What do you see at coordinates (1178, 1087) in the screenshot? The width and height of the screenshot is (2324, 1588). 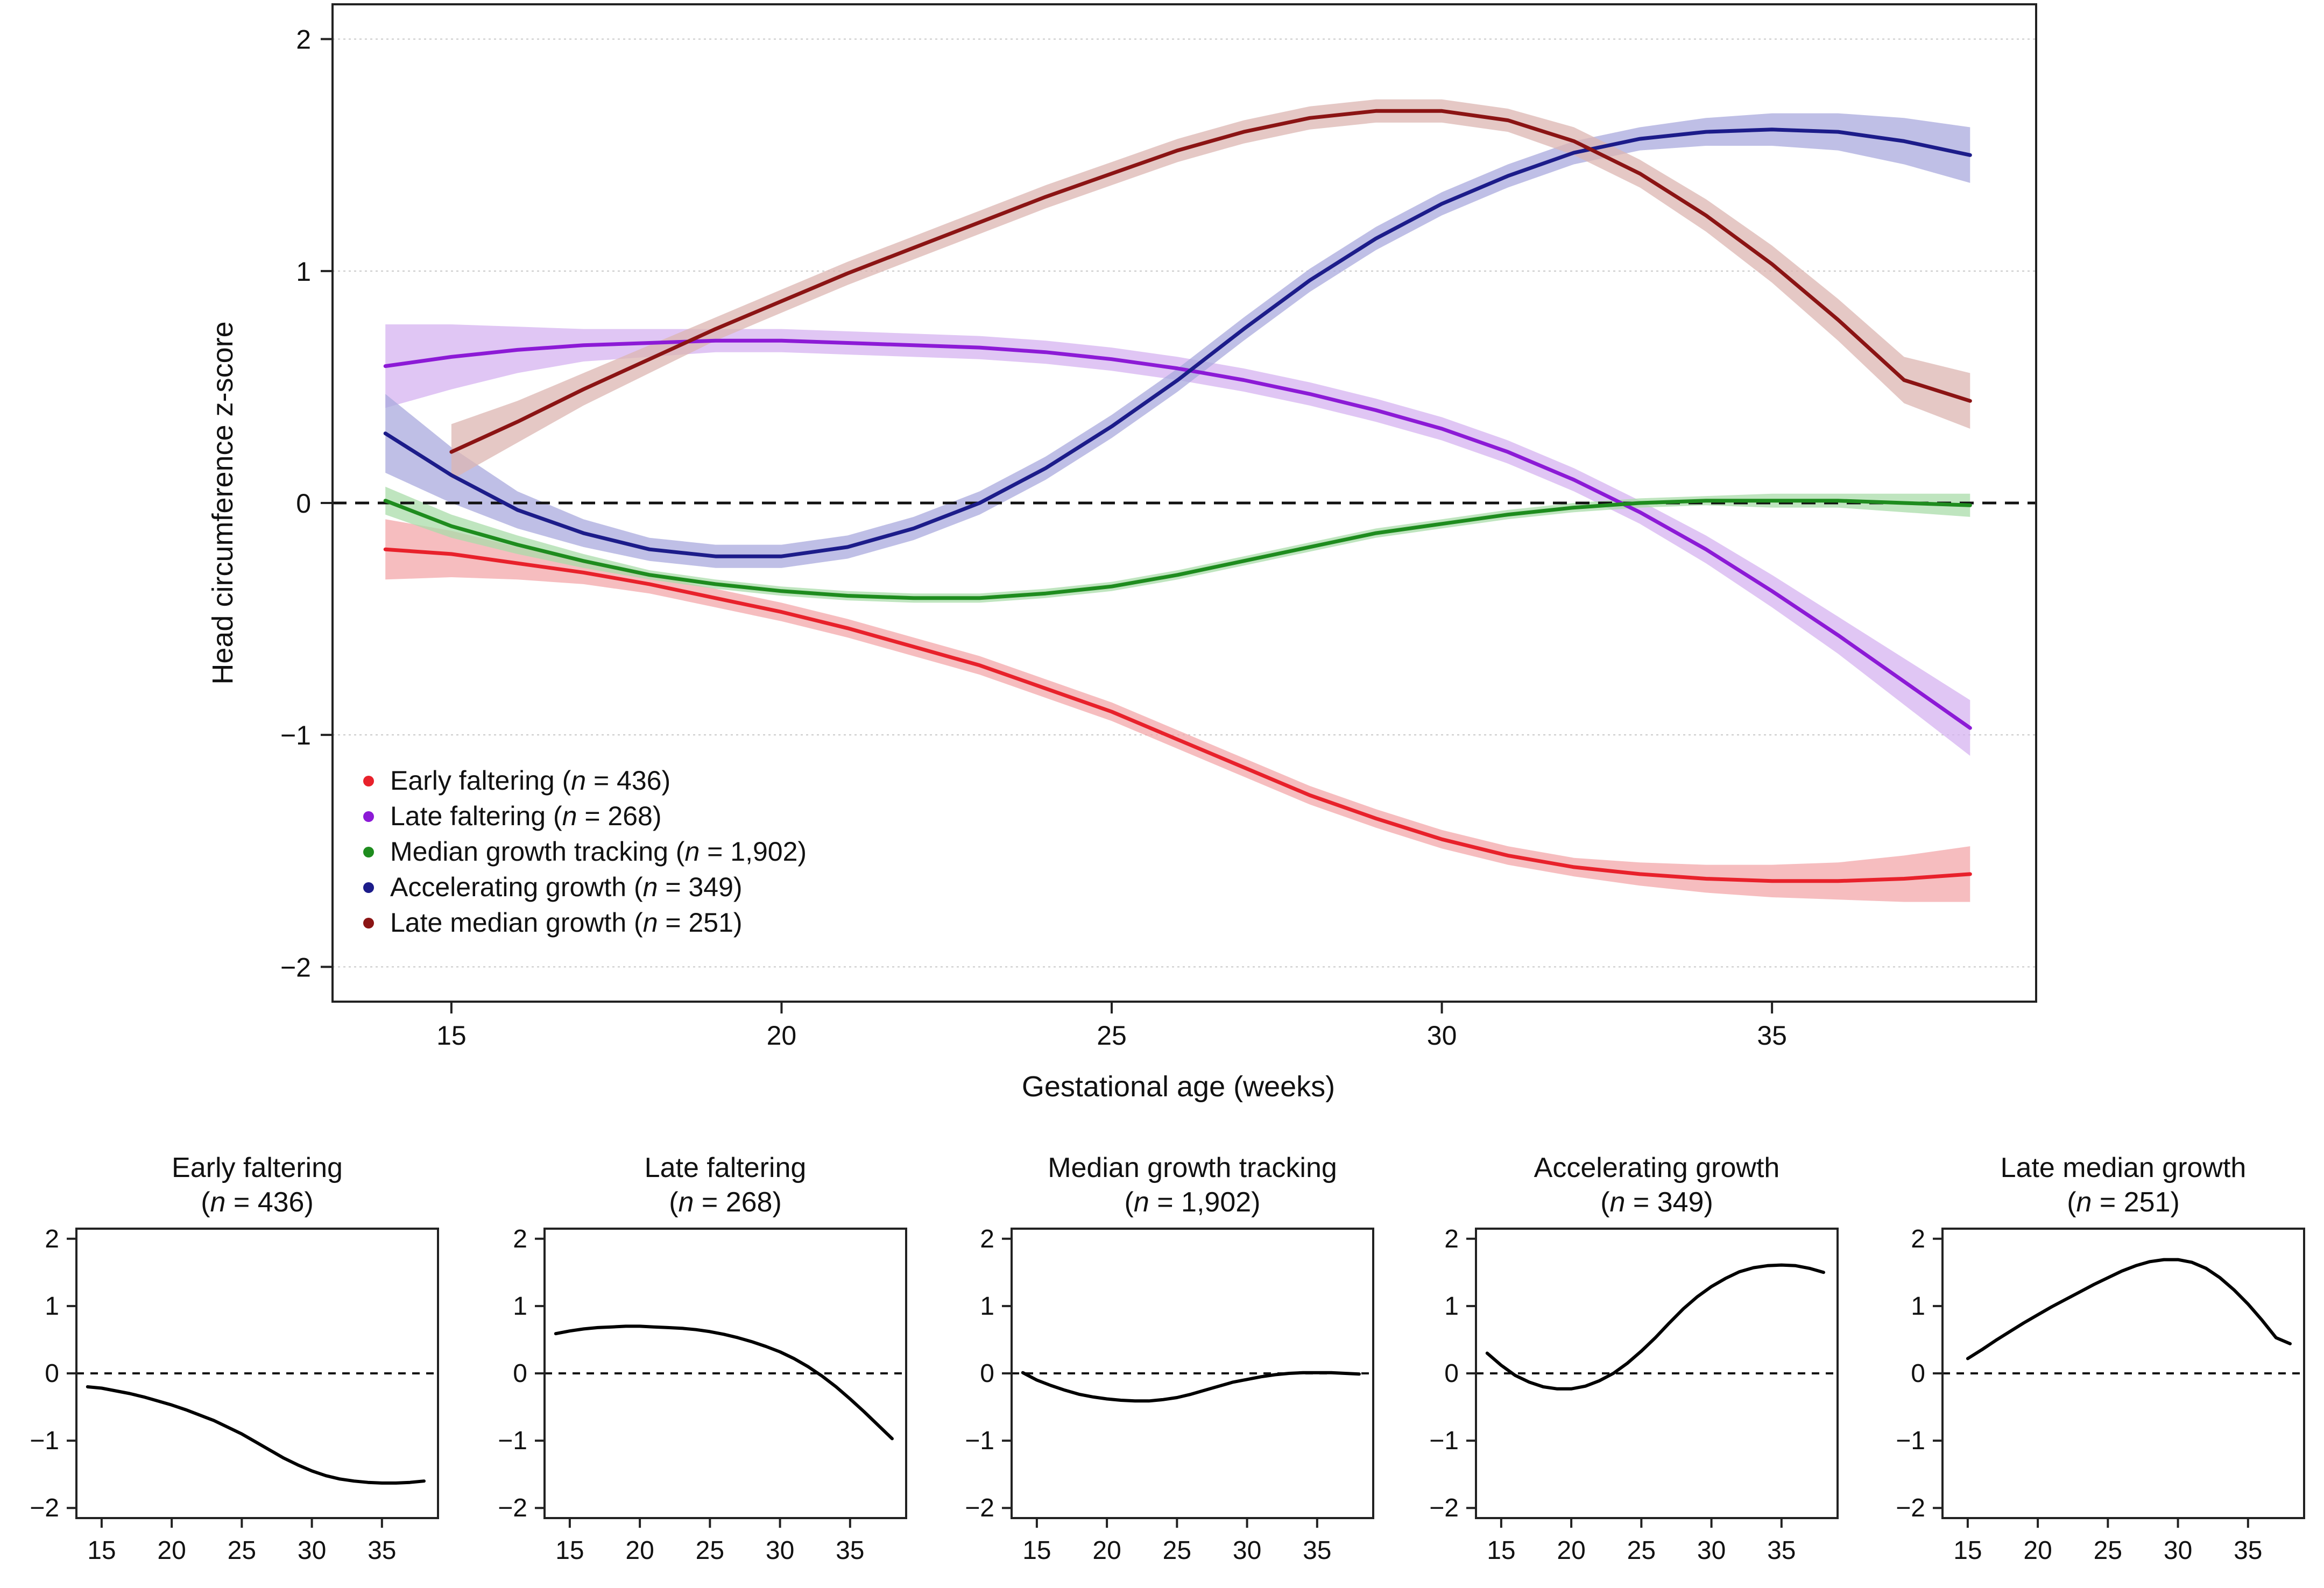 I see `x-axis-title: Gestational age (weeks)` at bounding box center [1178, 1087].